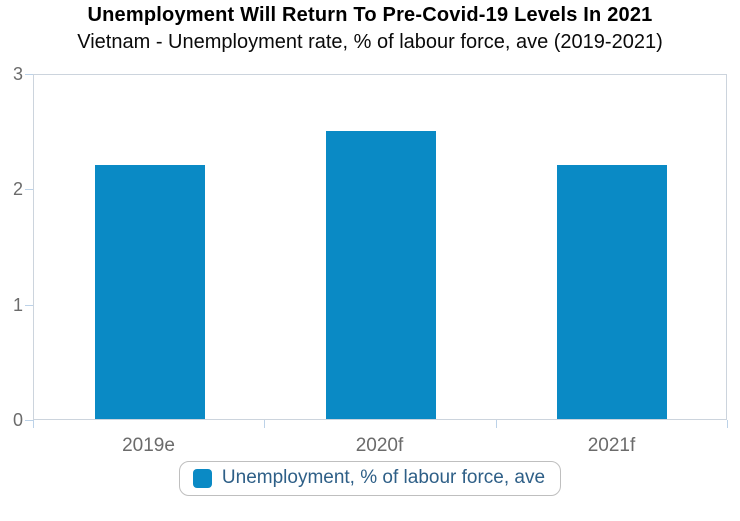  Describe the element at coordinates (17, 420) in the screenshot. I see `y-axis-label: 0` at that location.